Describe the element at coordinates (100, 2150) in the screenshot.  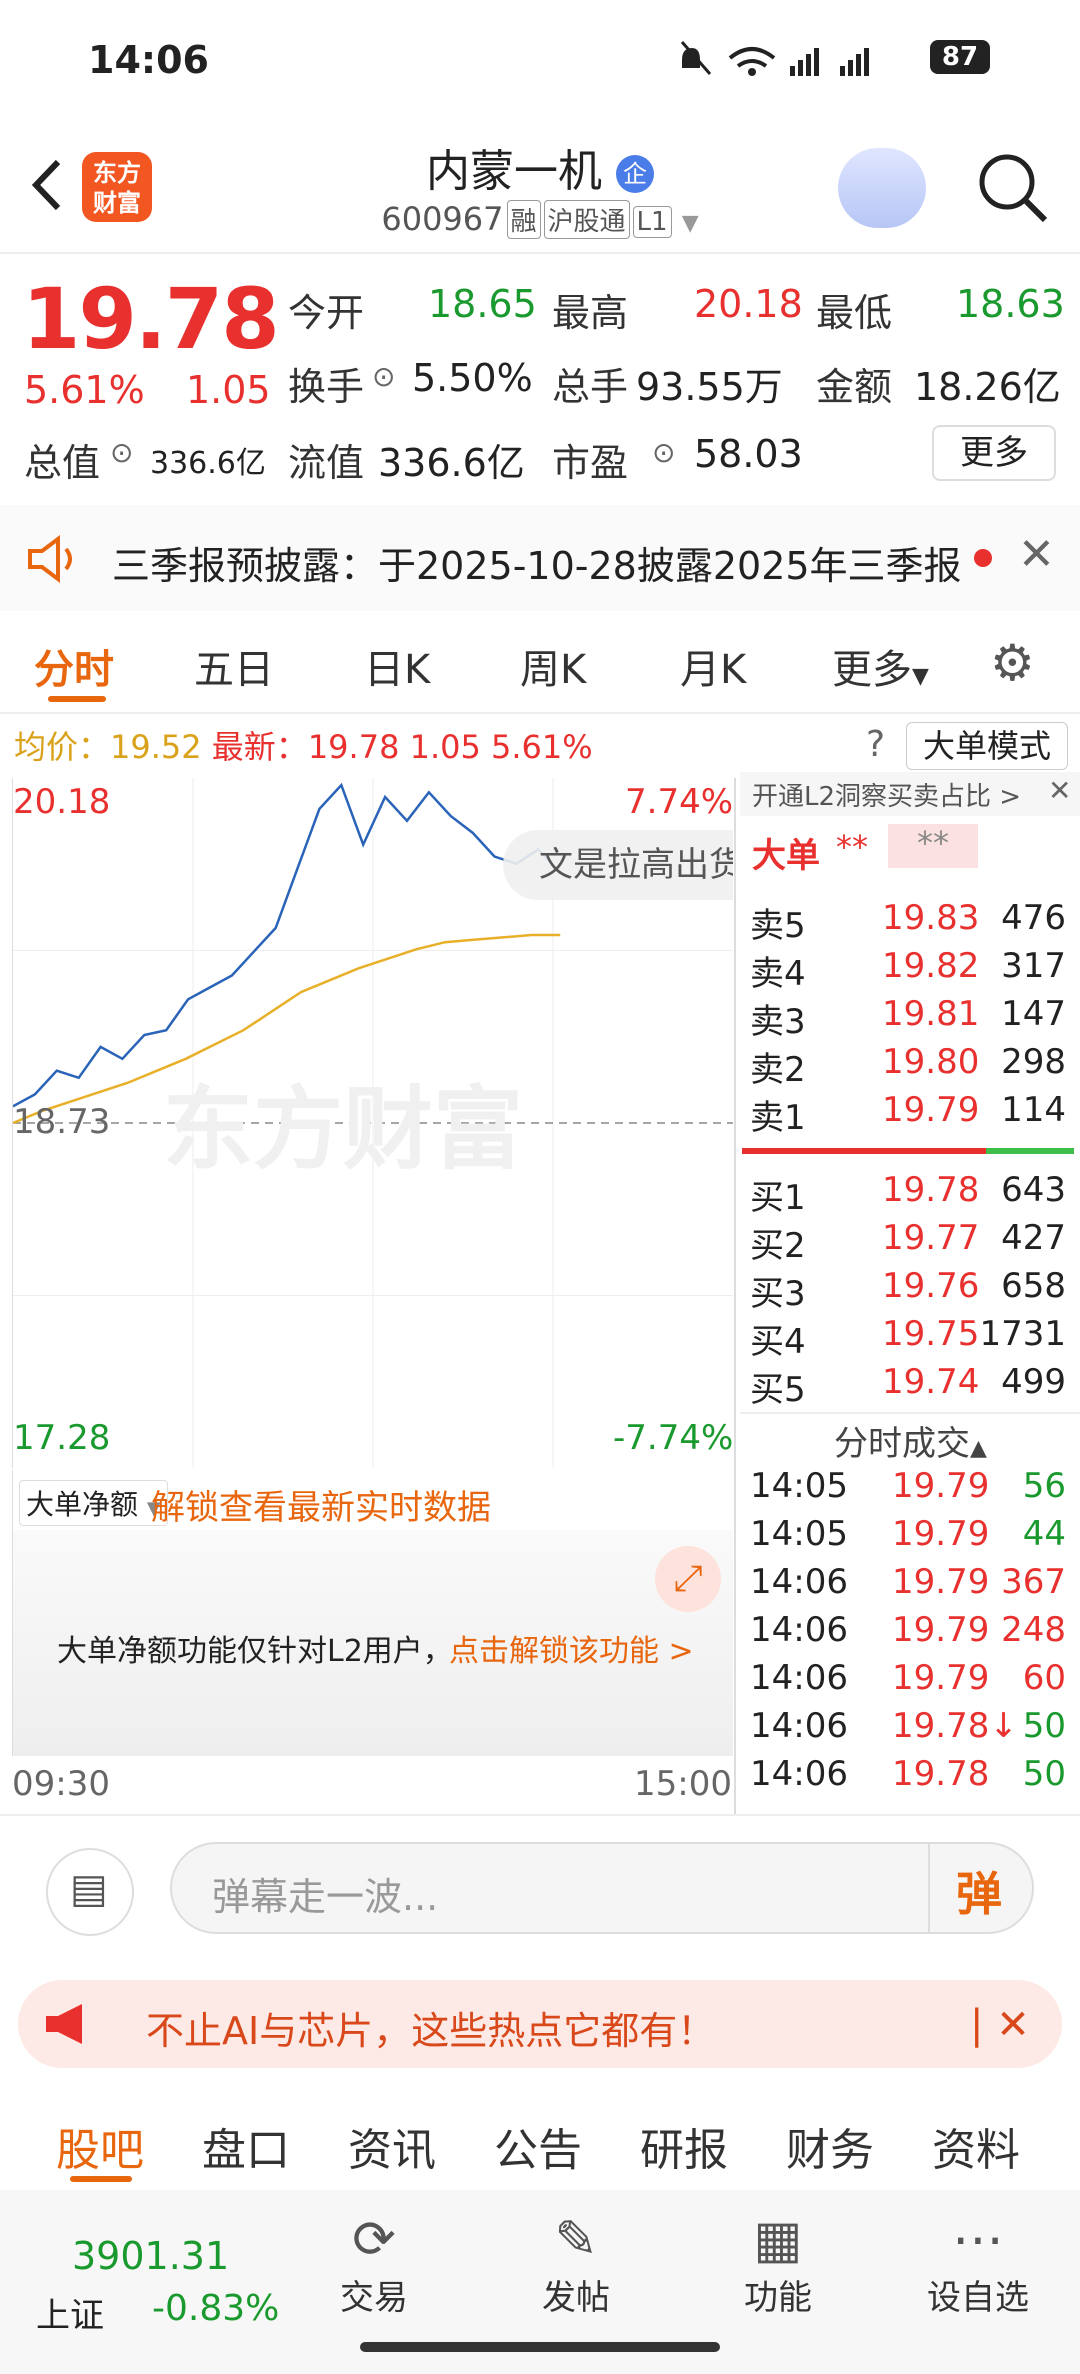
I see `tab-forum: 股吧` at that location.